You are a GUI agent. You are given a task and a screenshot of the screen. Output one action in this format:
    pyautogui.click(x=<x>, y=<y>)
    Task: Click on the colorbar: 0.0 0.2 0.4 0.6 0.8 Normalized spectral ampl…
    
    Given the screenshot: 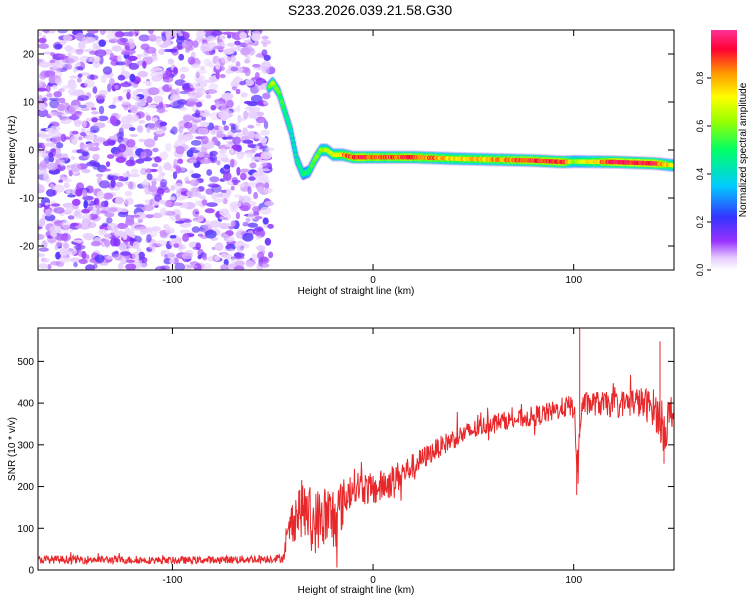 What is the action you would take?
    pyautogui.click(x=722, y=153)
    